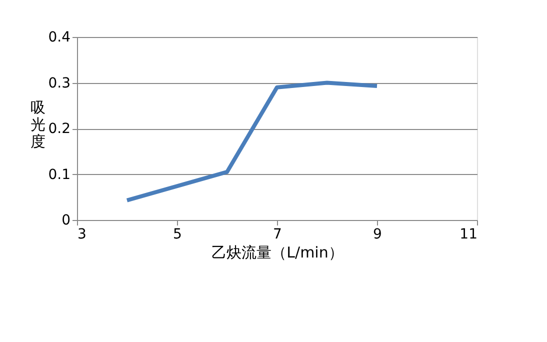 The image size is (547, 342). Describe the element at coordinates (38, 124) in the screenshot. I see `y-axis-title: 吸光度` at that location.